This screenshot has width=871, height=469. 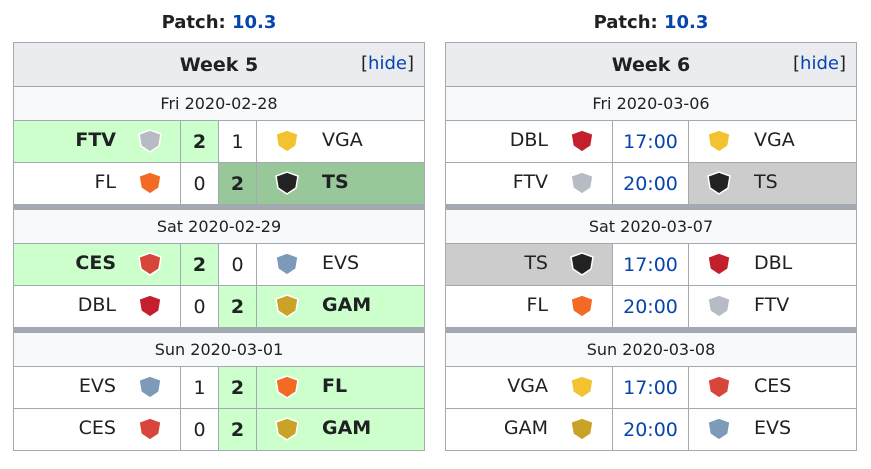 What do you see at coordinates (651, 64) in the screenshot?
I see `week-header: Week 6 [hide]` at bounding box center [651, 64].